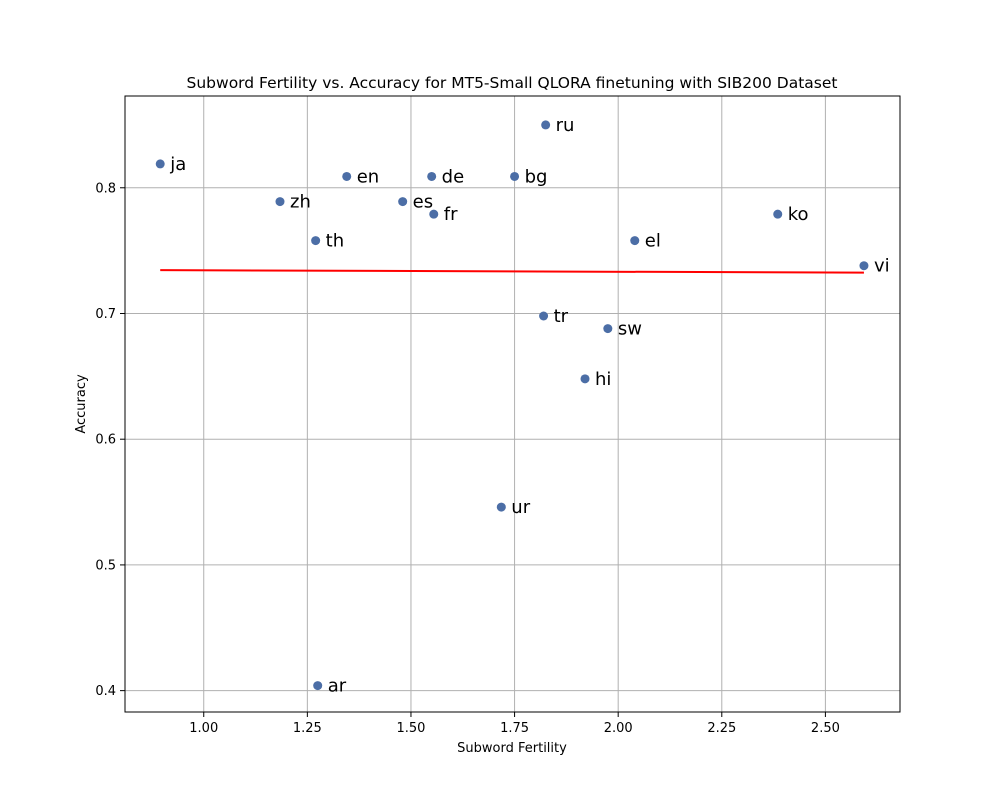 This screenshot has height=804, width=1000. I want to click on y-axis-label: Accuracy, so click(81, 404).